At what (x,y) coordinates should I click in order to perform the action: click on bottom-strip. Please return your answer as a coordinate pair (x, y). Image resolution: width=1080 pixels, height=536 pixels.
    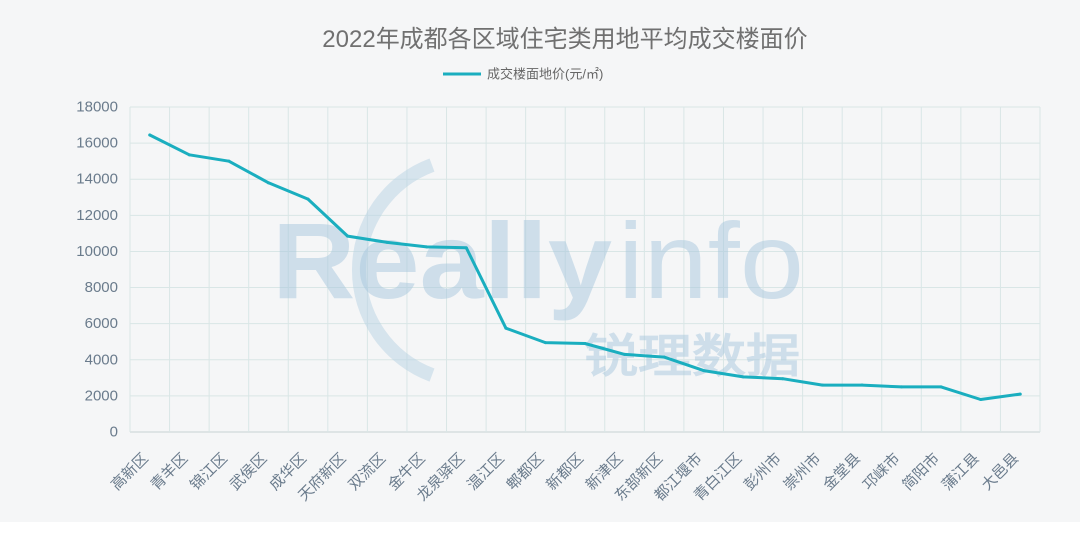
    Looking at the image, I should click on (540, 529).